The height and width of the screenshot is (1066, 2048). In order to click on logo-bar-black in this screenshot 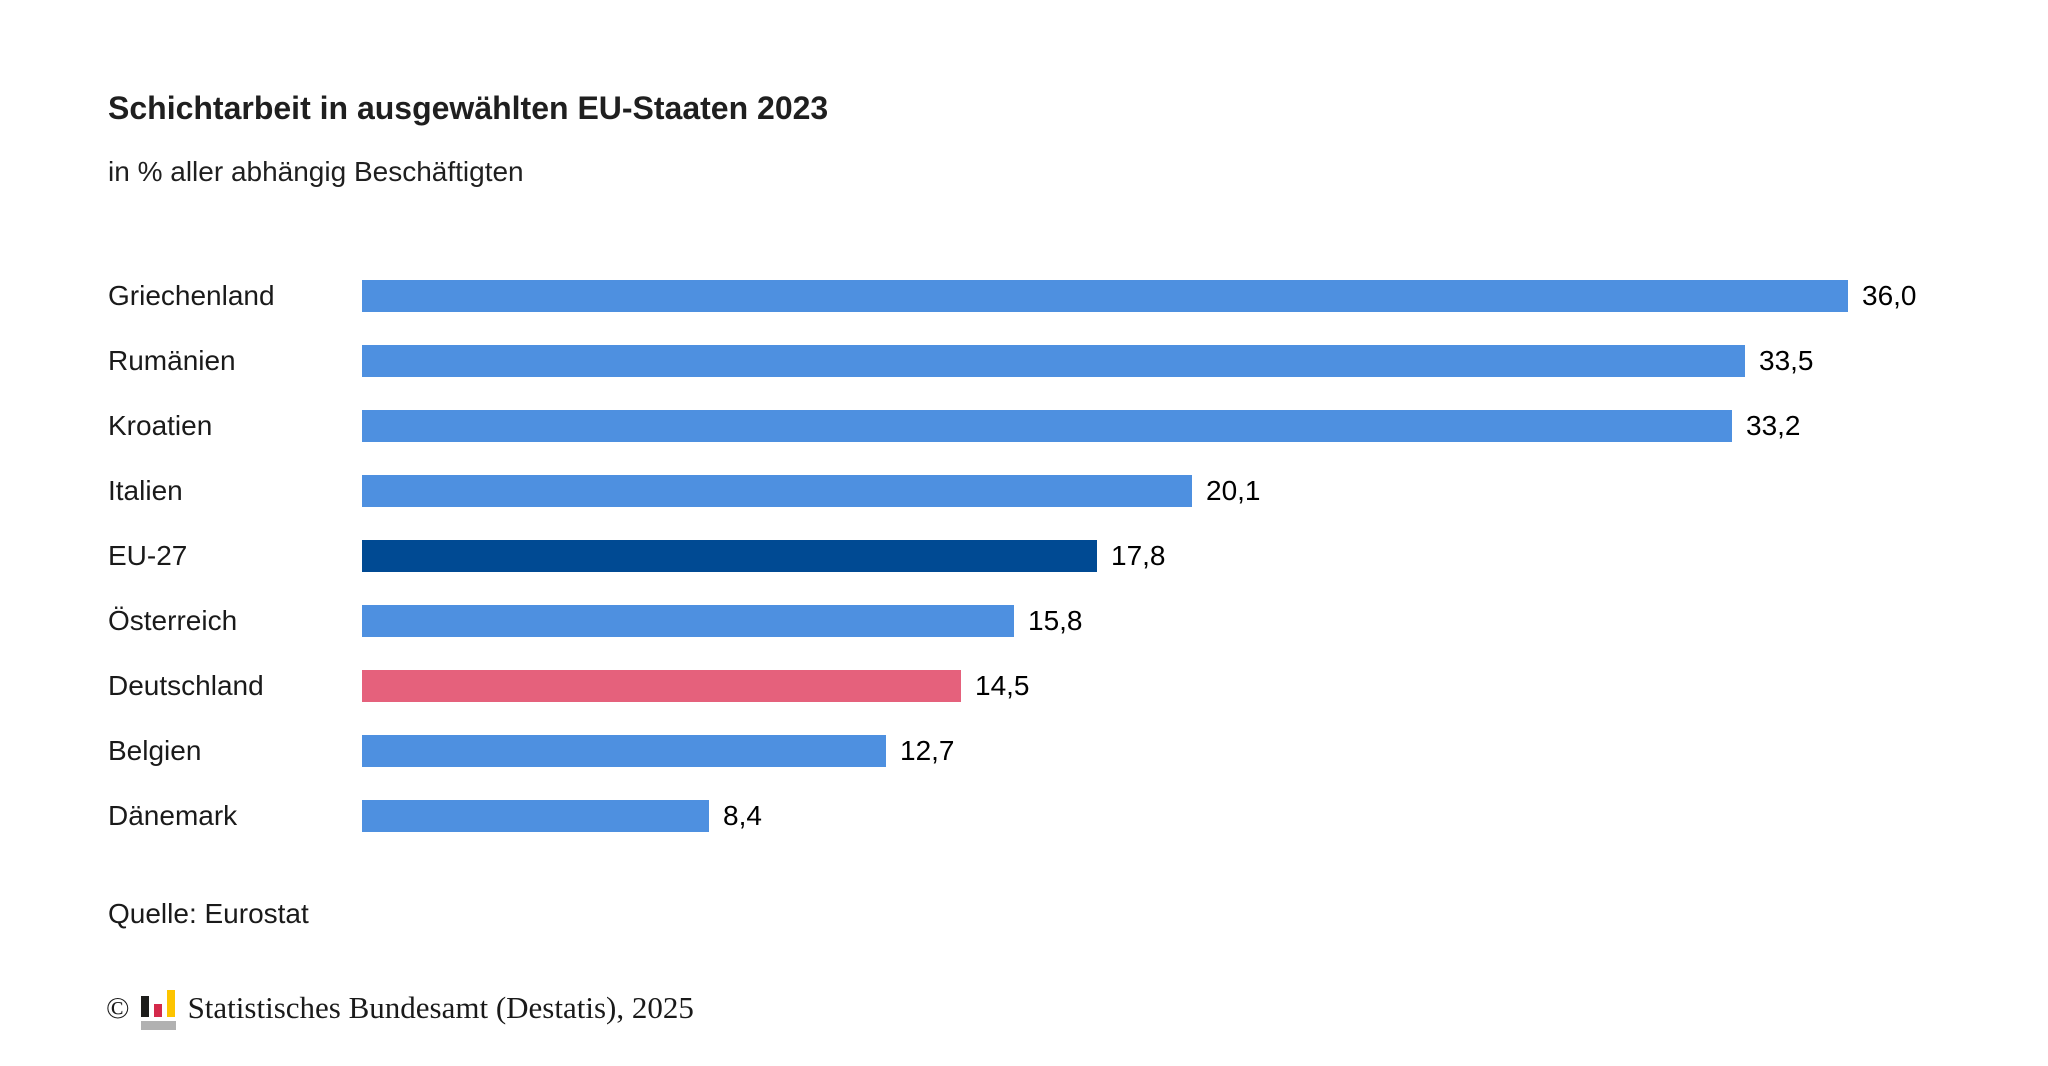, I will do `click(144, 1006)`.